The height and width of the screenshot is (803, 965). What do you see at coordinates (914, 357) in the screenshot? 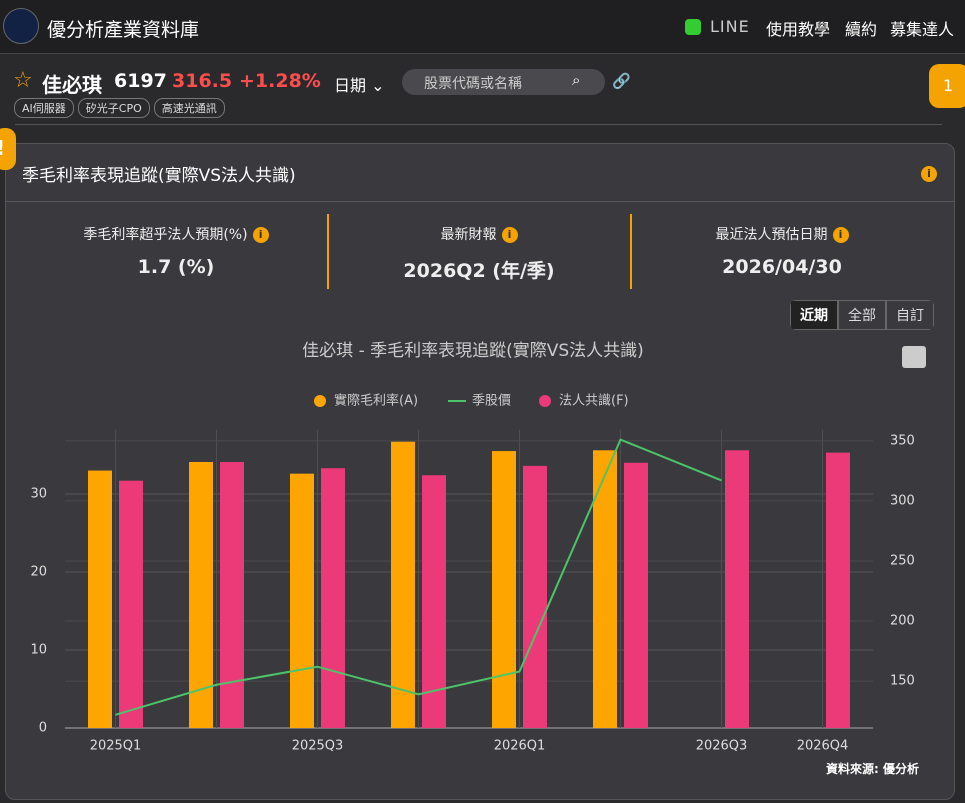
I see `chart-menu` at bounding box center [914, 357].